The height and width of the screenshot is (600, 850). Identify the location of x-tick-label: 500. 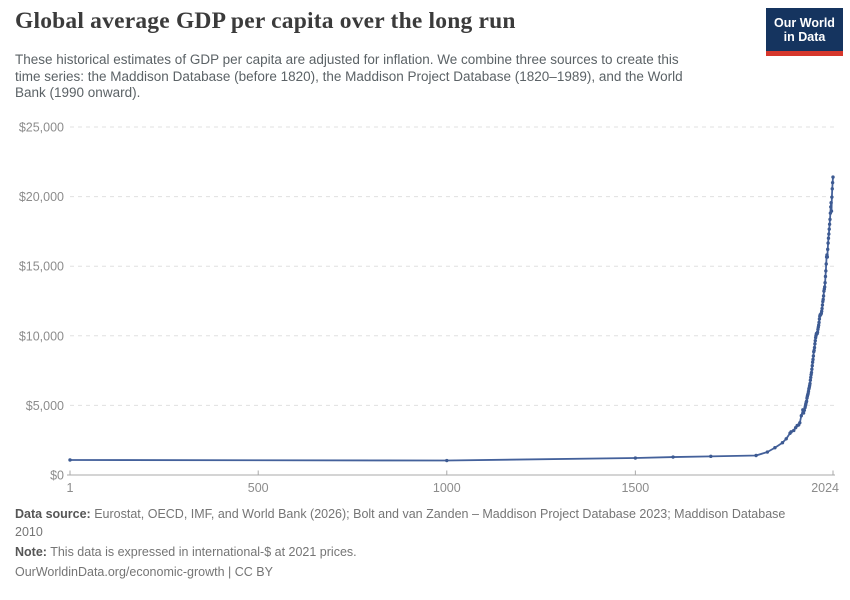
(258, 488).